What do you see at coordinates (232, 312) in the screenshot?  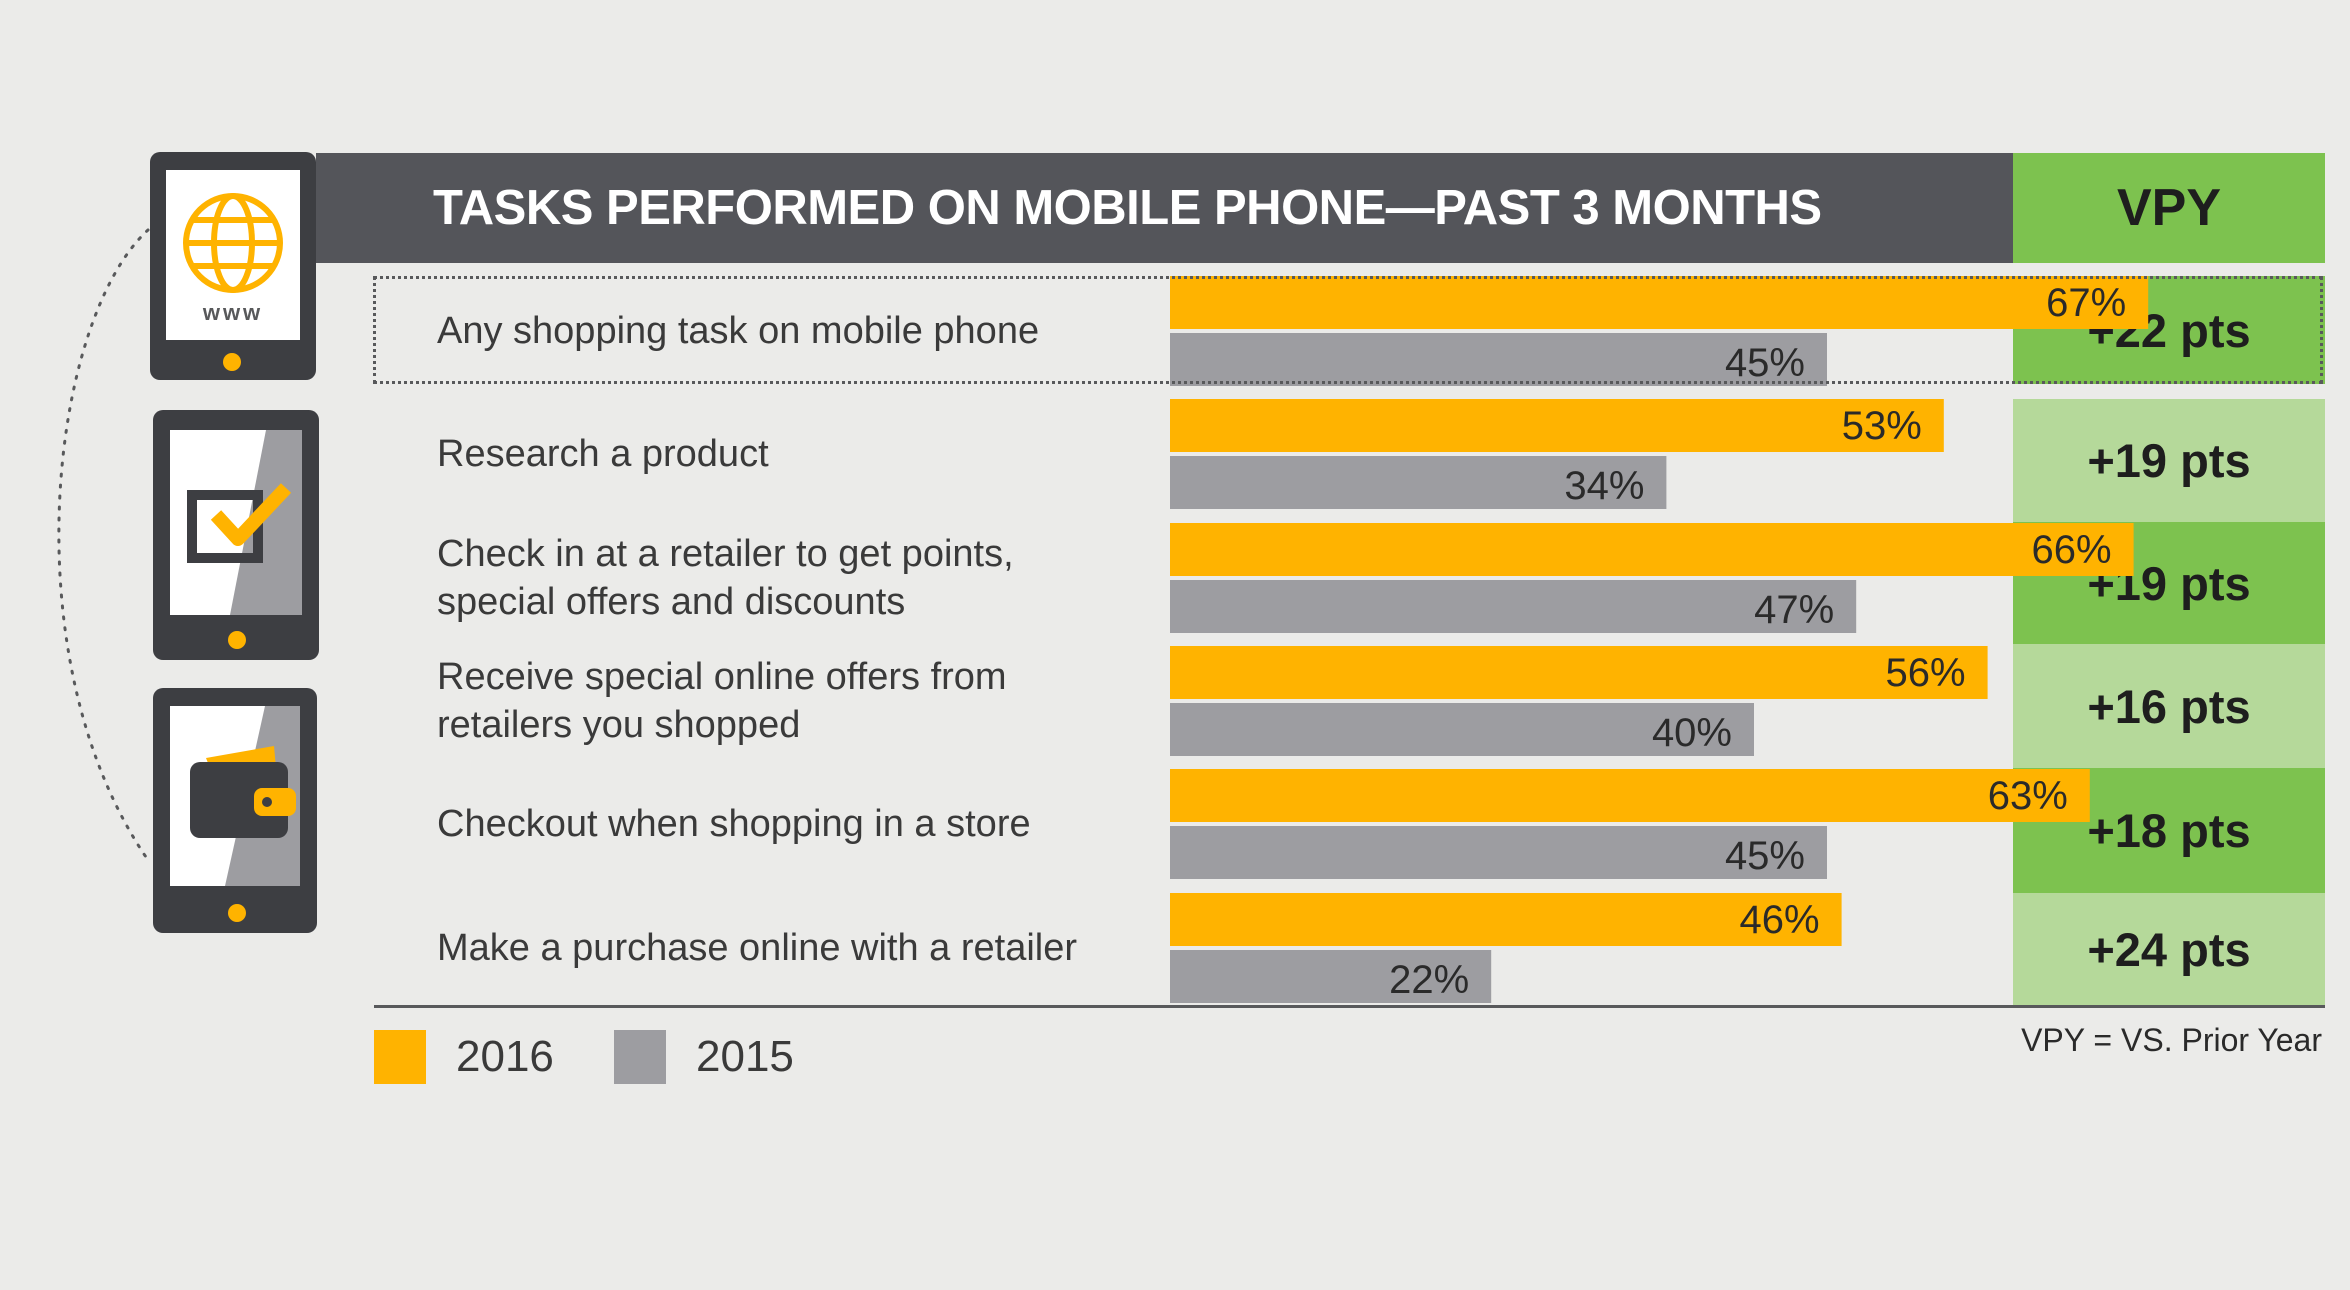 I see `www-text: www` at bounding box center [232, 312].